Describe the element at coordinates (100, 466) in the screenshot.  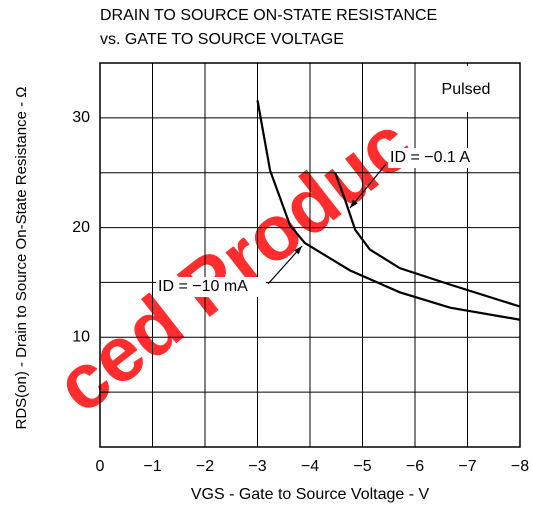
I see `x-tick-label: 0` at that location.